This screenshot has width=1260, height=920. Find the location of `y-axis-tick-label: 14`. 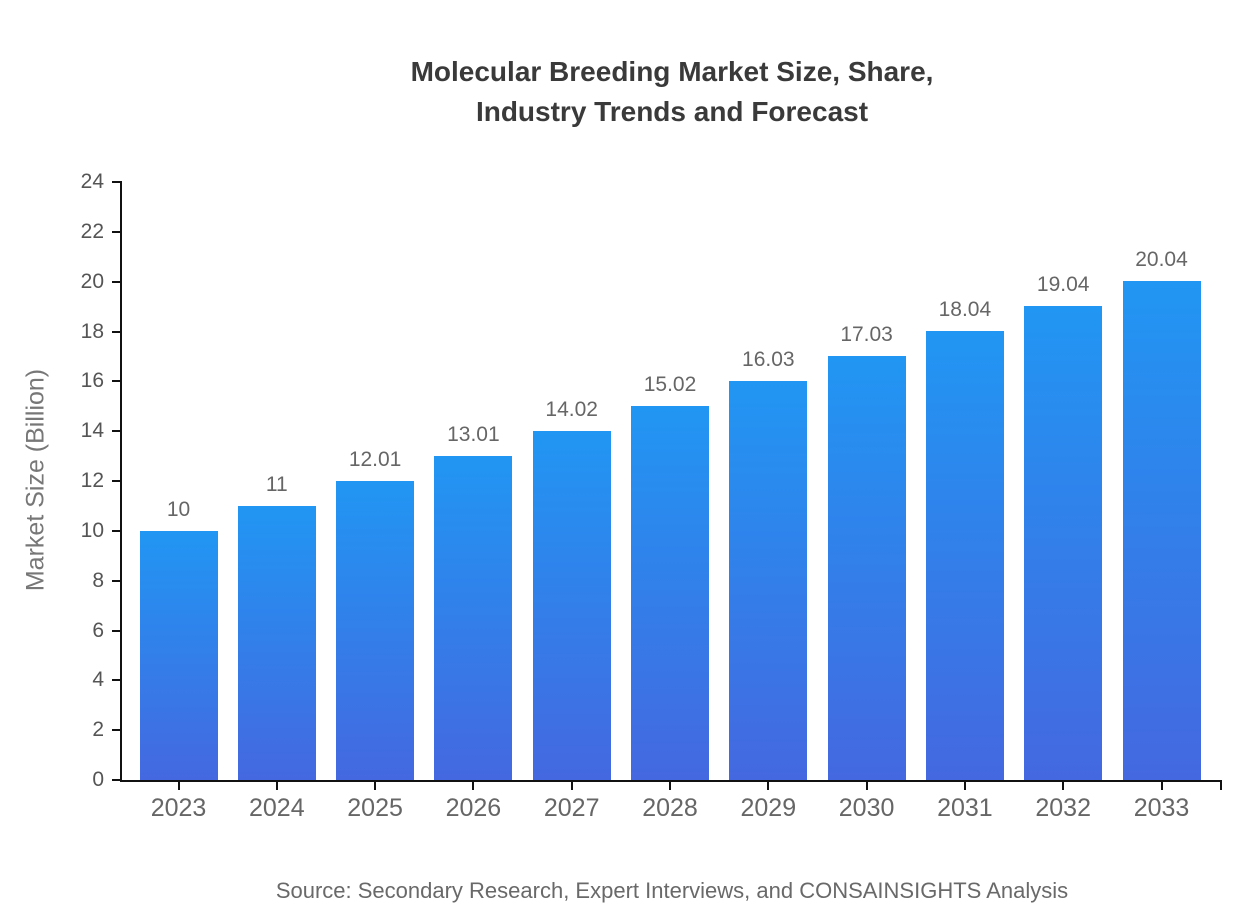

y-axis-tick-label: 14 is located at coordinates (92, 431).